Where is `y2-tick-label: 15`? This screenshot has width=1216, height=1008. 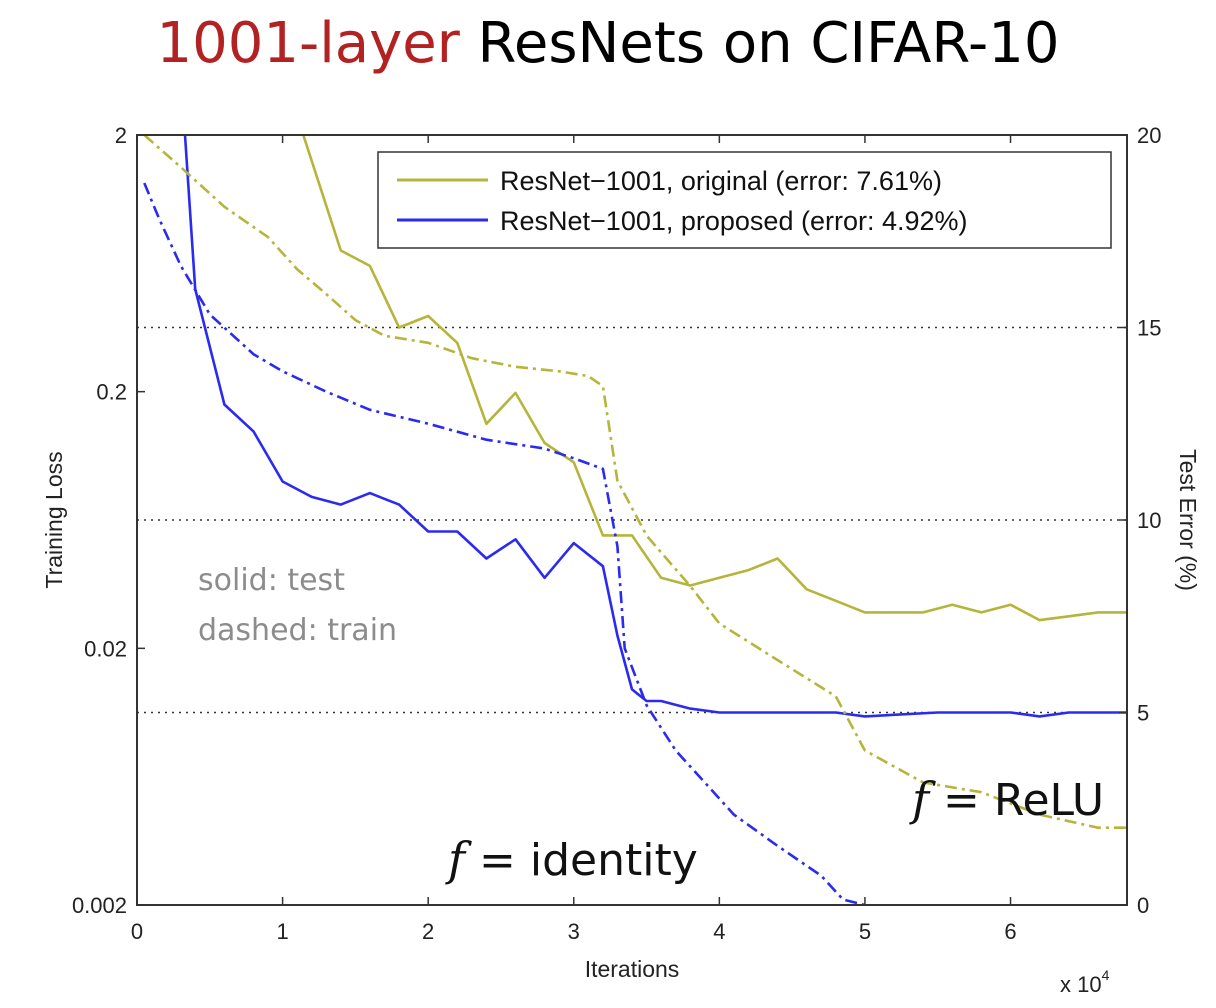 y2-tick-label: 15 is located at coordinates (1149, 328).